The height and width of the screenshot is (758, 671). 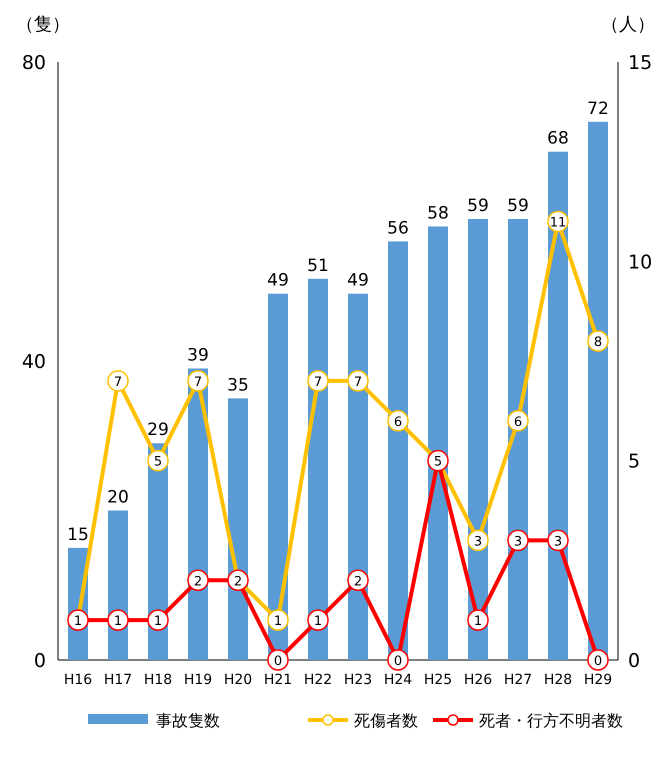 What do you see at coordinates (558, 680) in the screenshot?
I see `x-tick-label: H28` at bounding box center [558, 680].